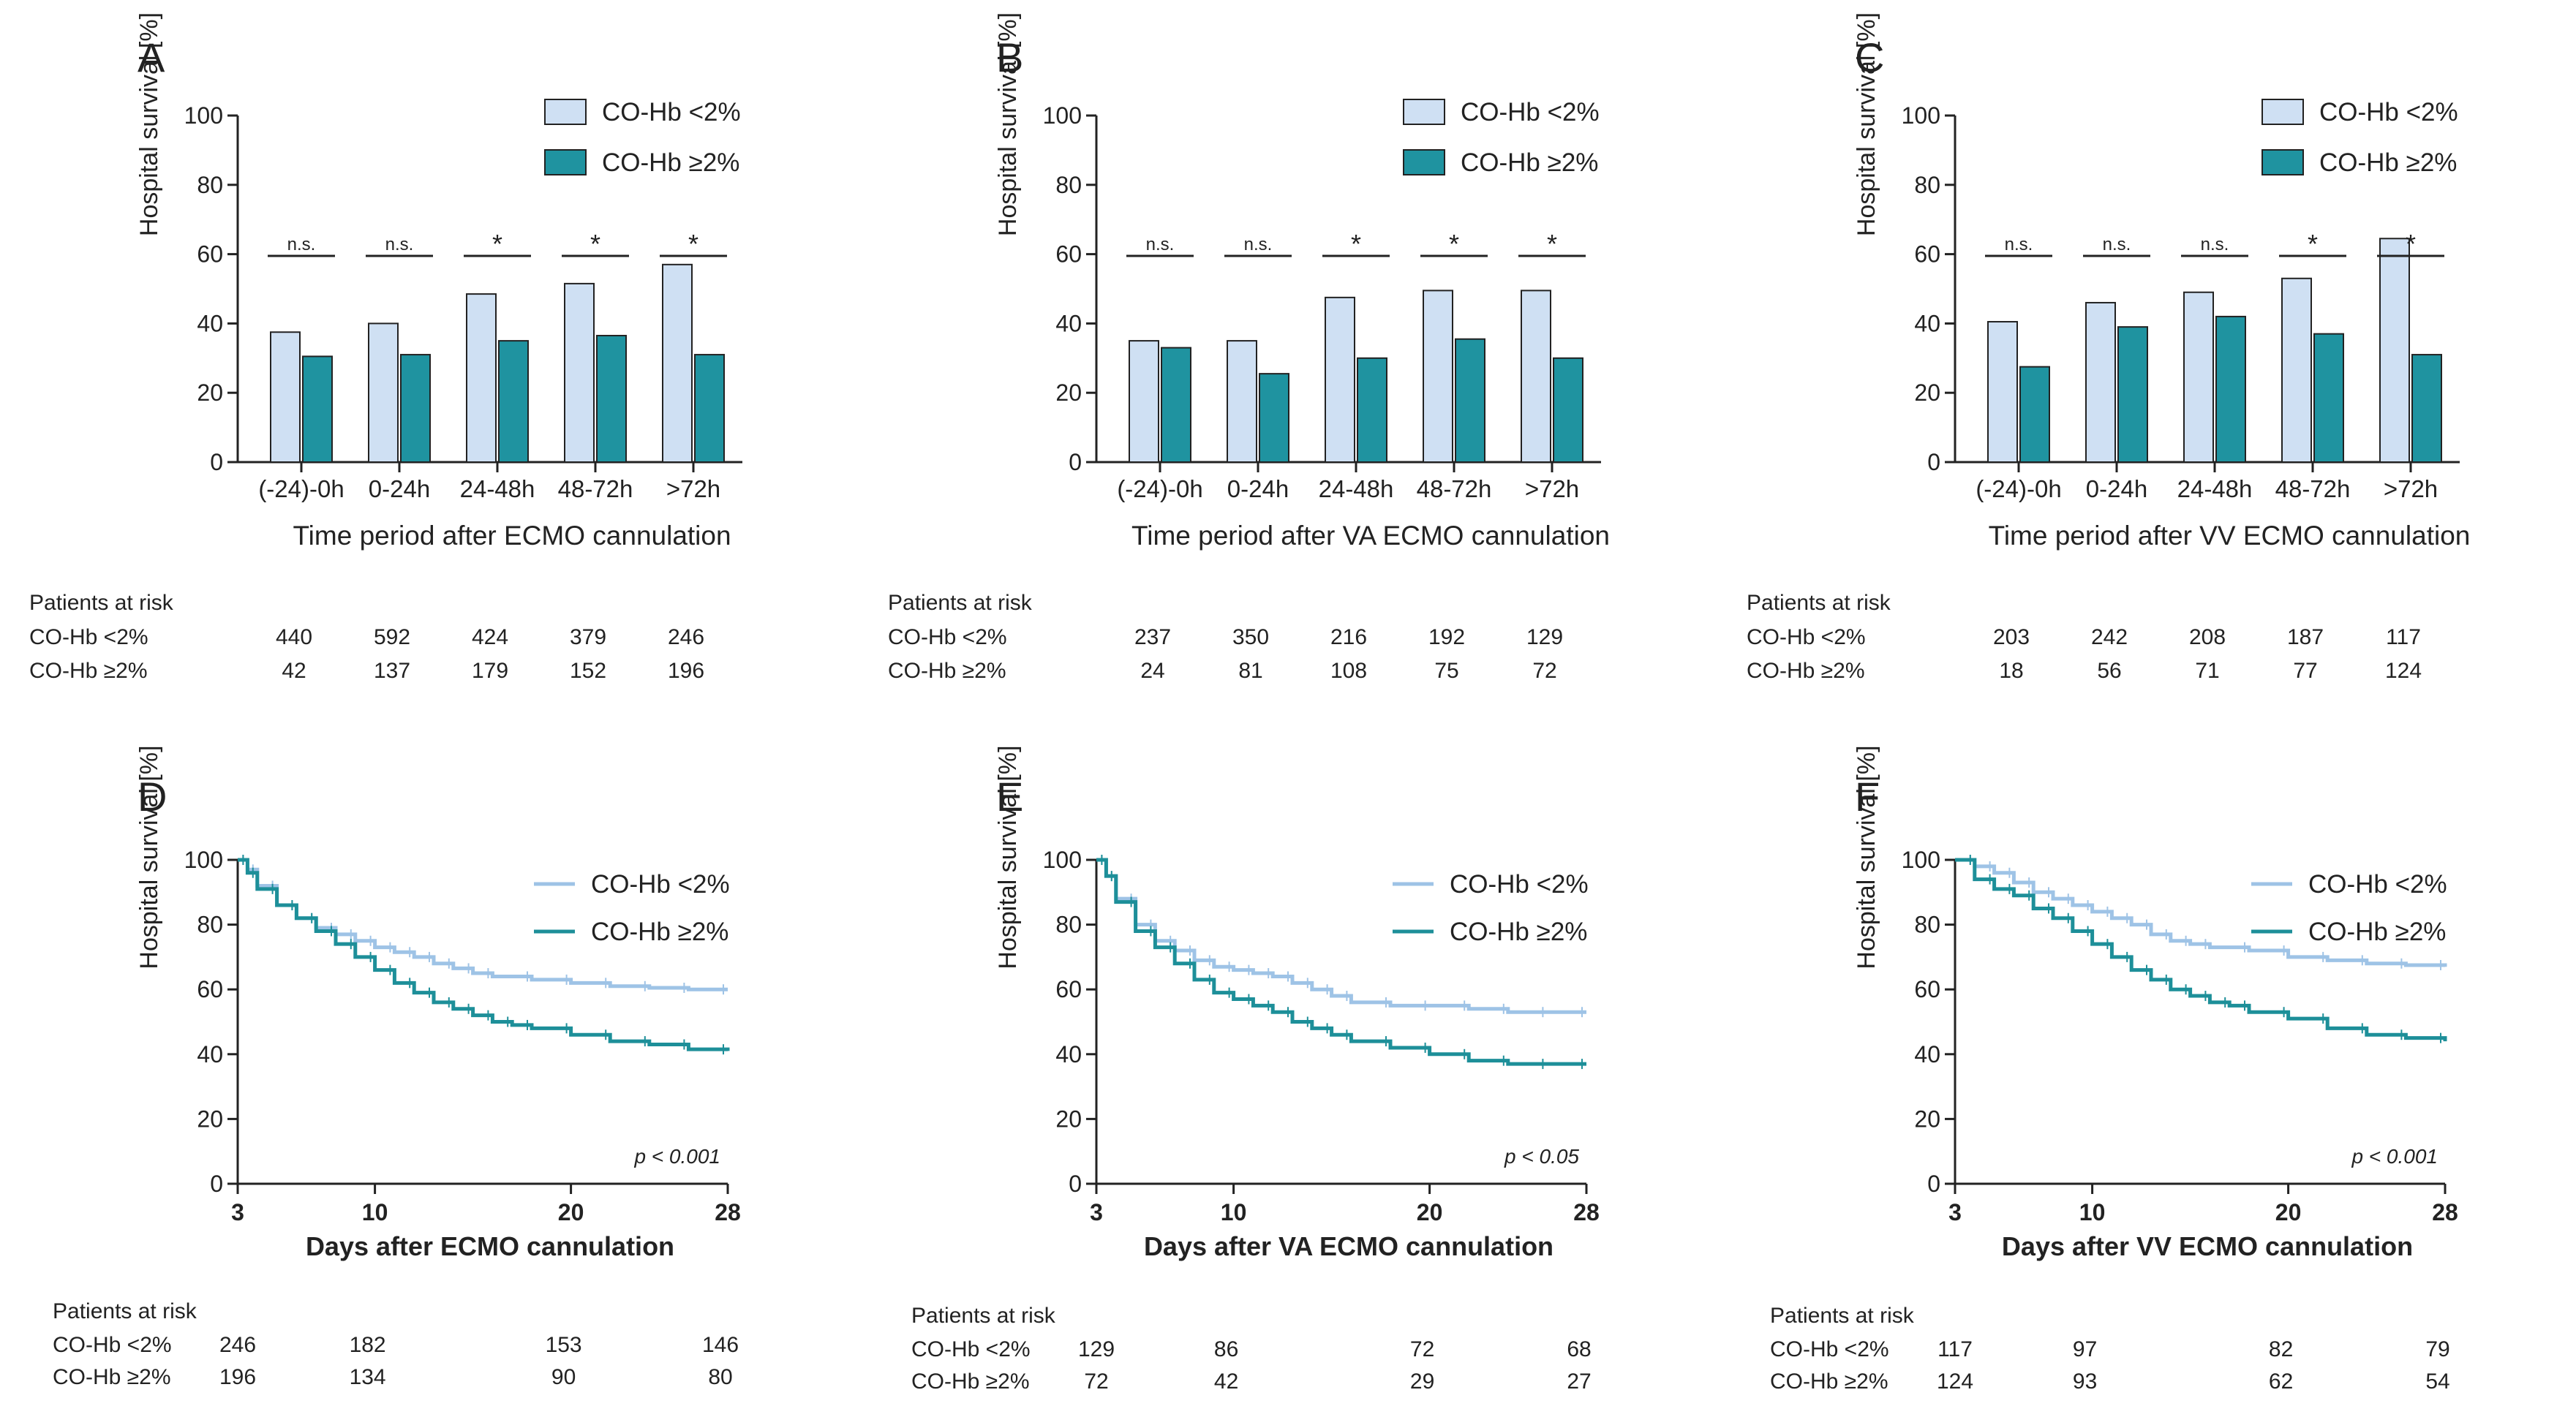  I want to click on at-risk-value: 350, so click(1251, 637).